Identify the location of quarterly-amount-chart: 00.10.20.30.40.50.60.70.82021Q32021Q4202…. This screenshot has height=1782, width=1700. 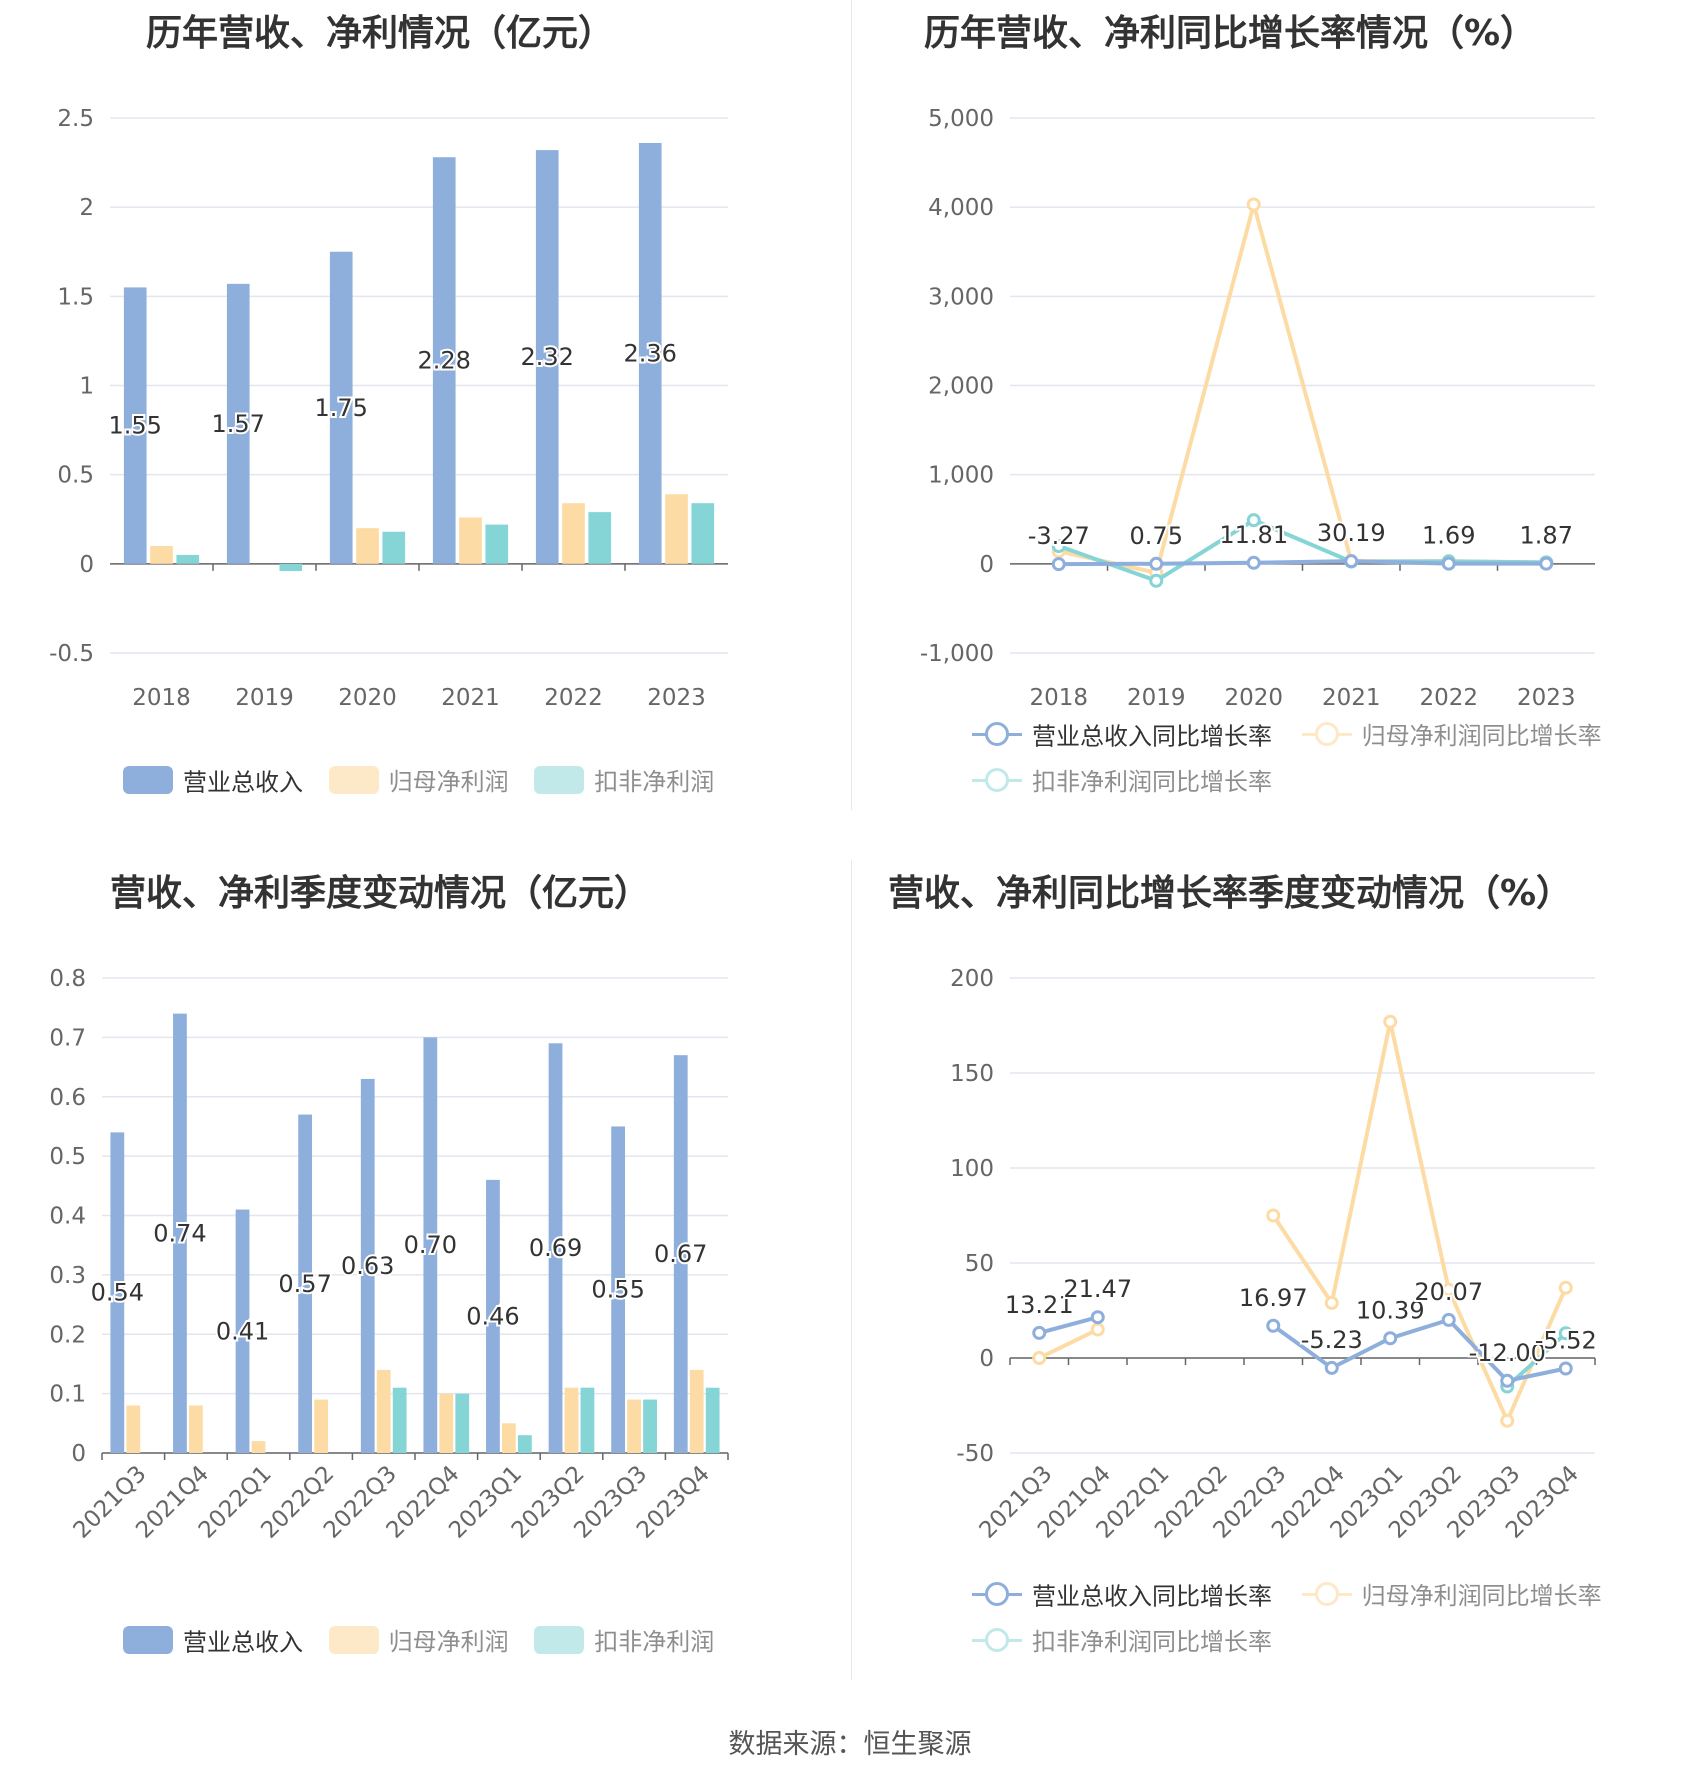
(389, 1255).